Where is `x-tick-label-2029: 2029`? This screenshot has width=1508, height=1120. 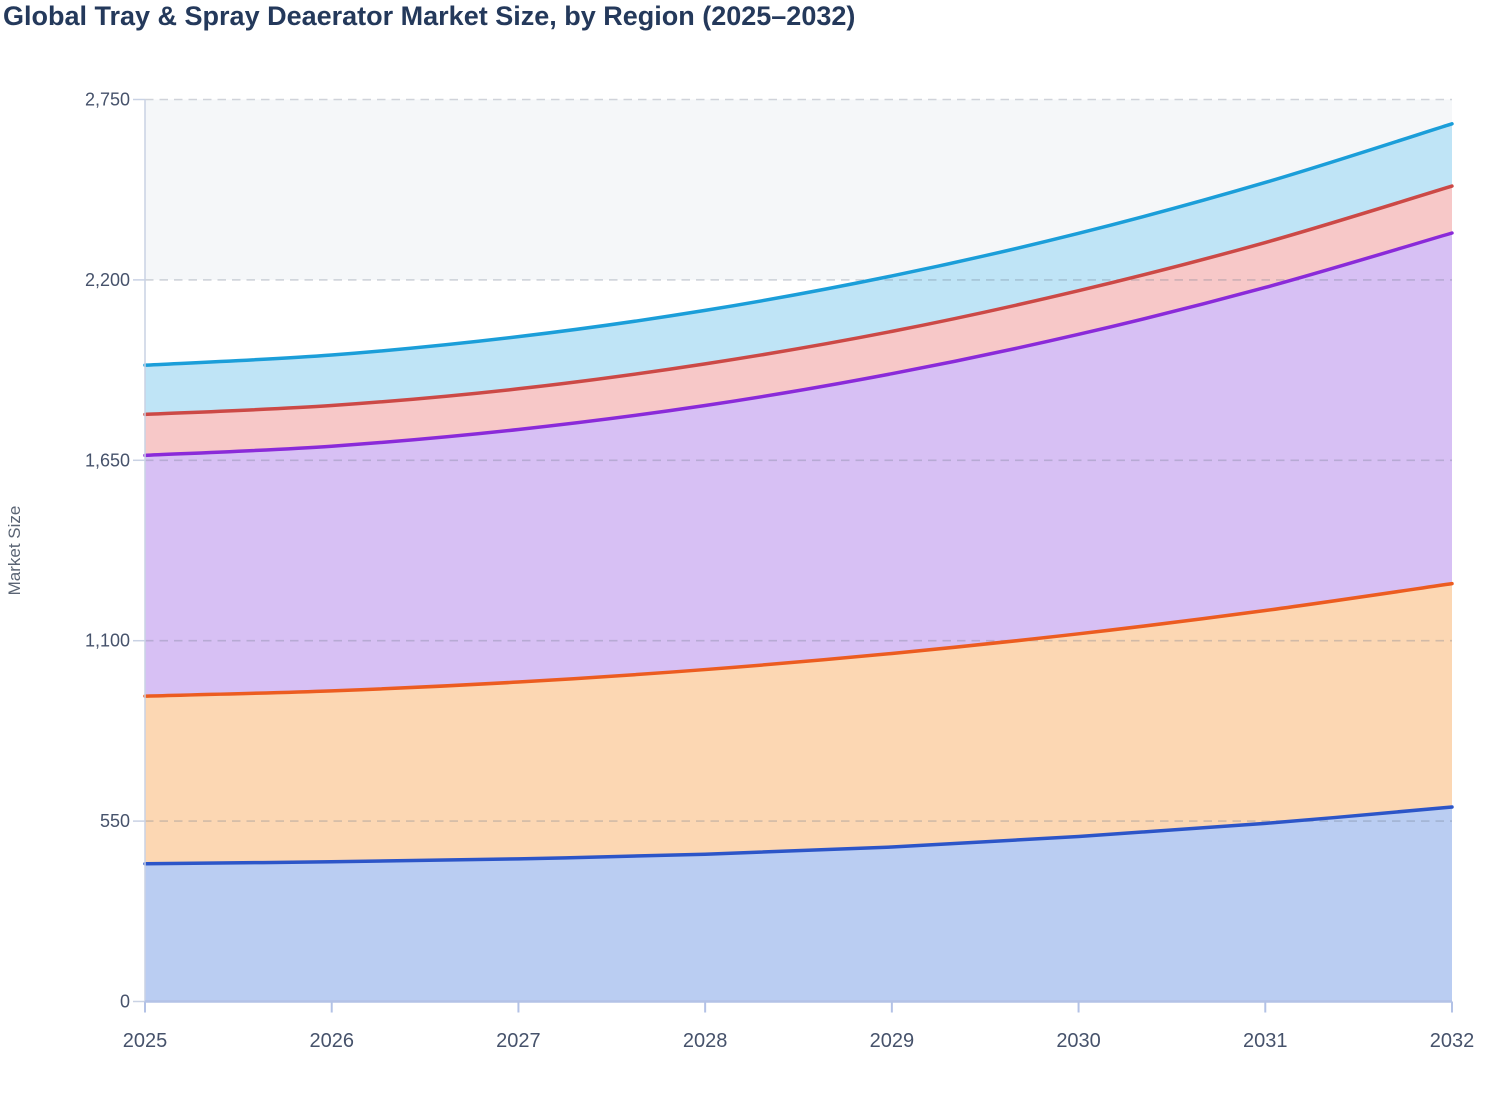
x-tick-label-2029: 2029 is located at coordinates (892, 1041).